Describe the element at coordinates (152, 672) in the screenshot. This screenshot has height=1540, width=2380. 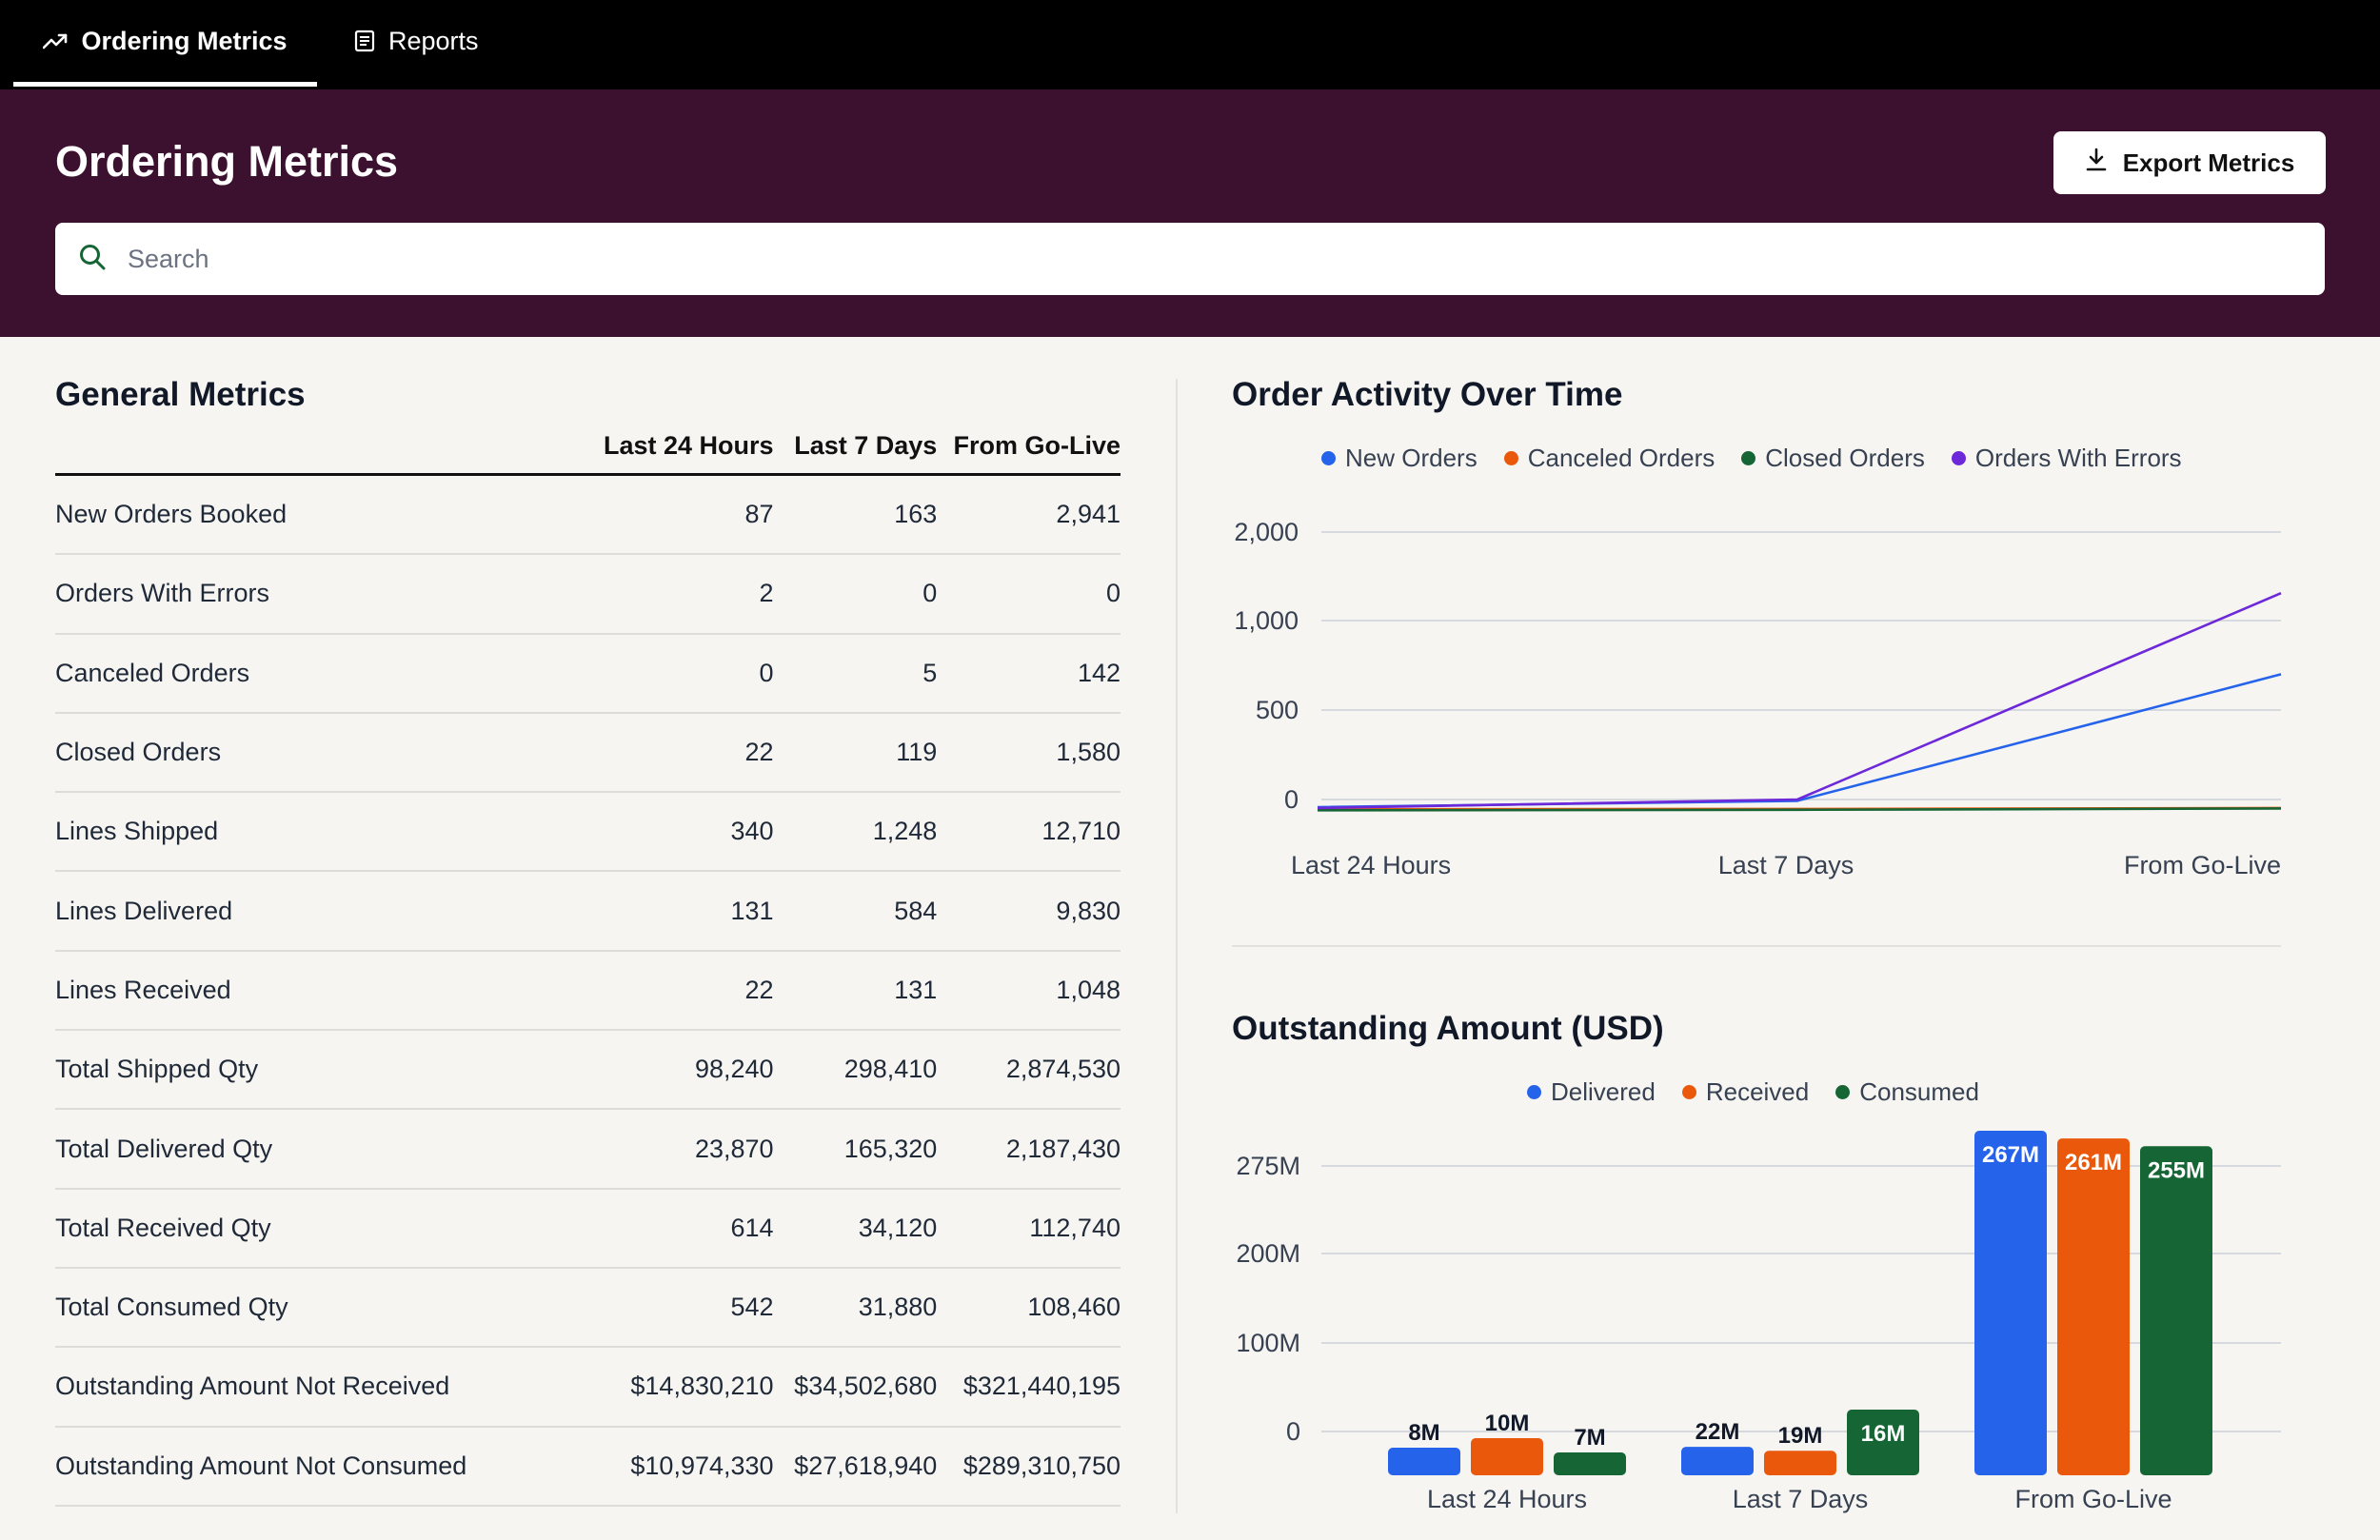
I see `row-label: Canceled Orders` at that location.